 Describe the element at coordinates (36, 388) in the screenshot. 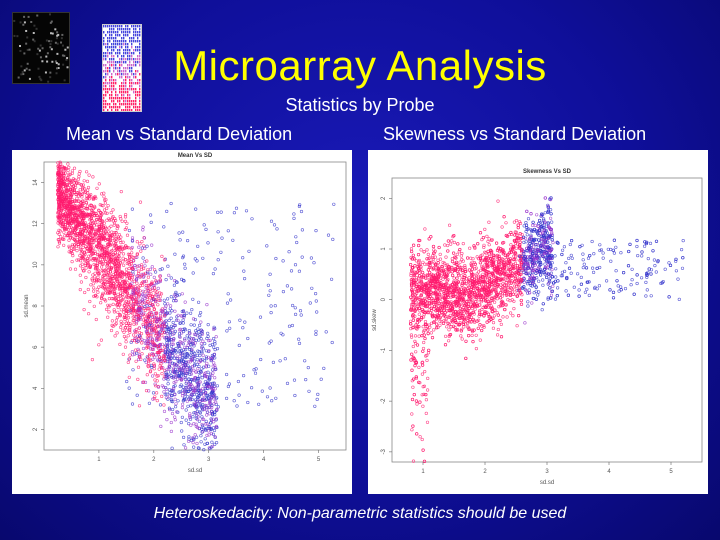

I see `y-tick-label: 4` at that location.